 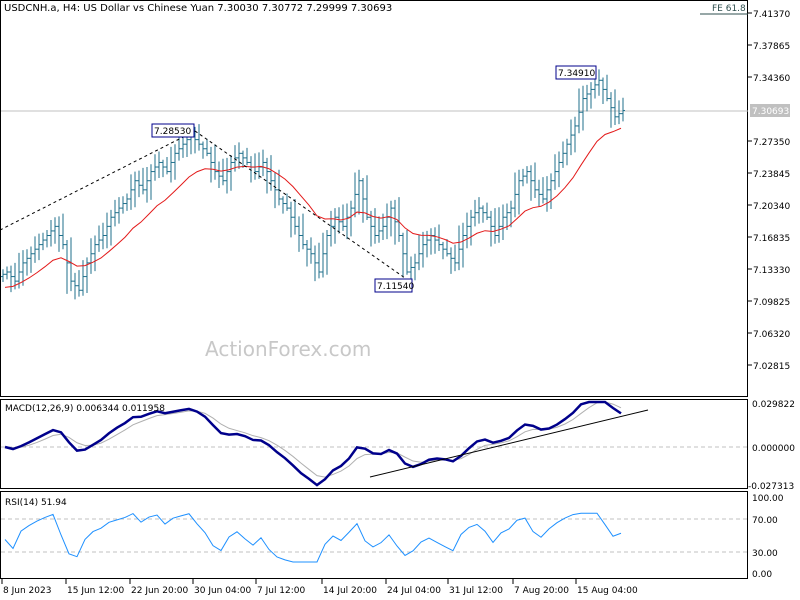 I want to click on time-tick-label: 22 Jun 20:00, so click(x=159, y=591).